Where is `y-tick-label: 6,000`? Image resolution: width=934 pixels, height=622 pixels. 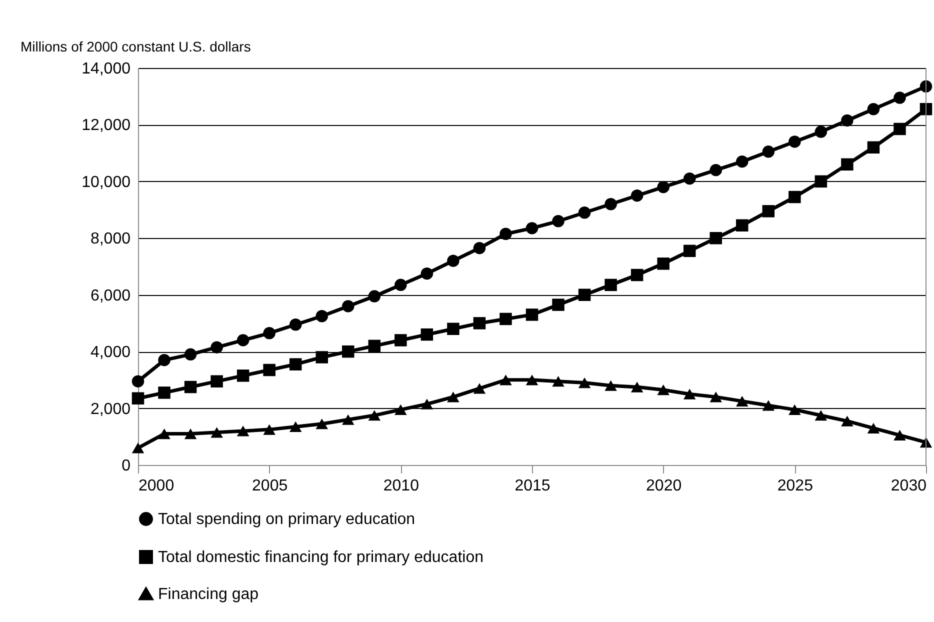 y-tick-label: 6,000 is located at coordinates (110, 295).